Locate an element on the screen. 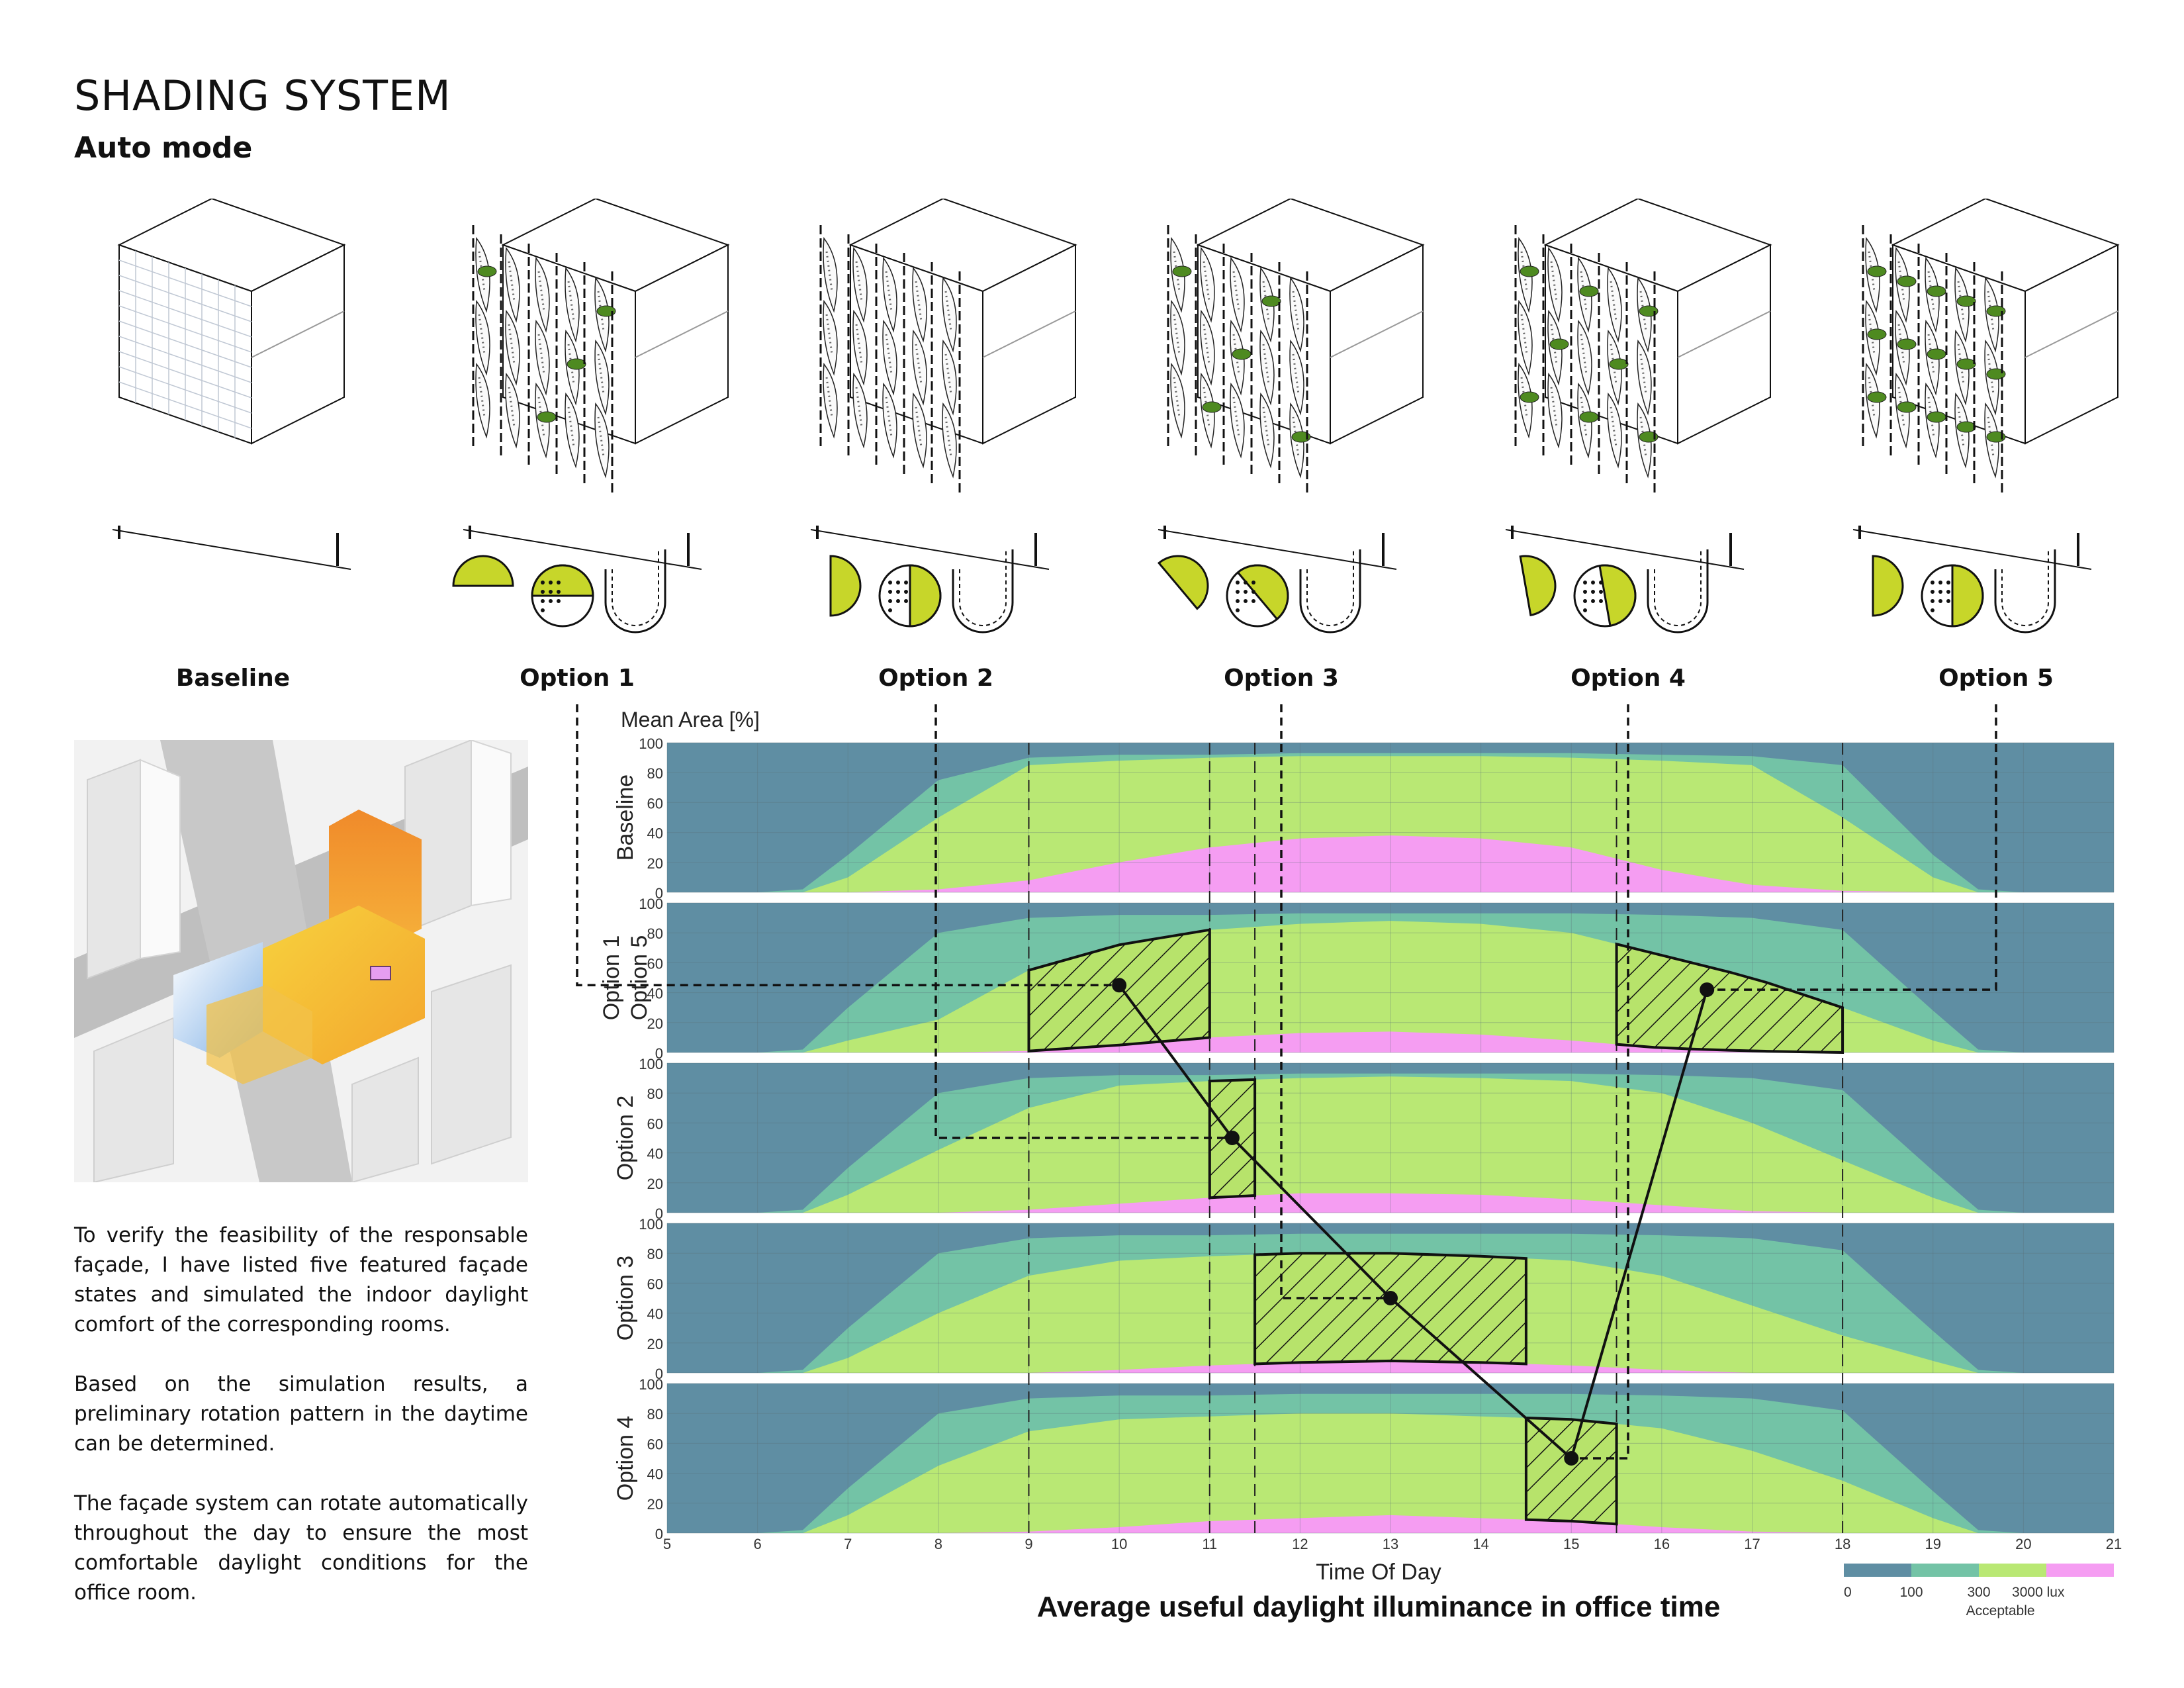  x-tick-label: 21 is located at coordinates (2114, 1544).